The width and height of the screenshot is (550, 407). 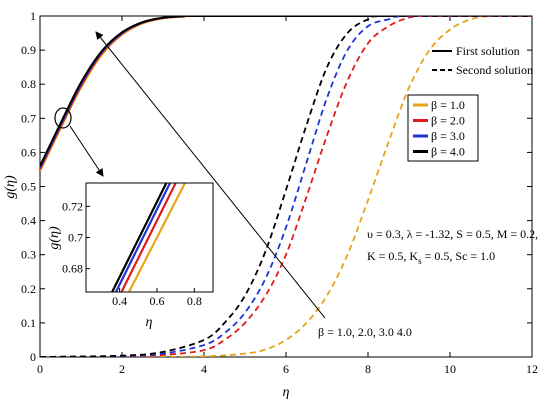 I want to click on legend-label-beta: β = 2.0, so click(x=448, y=121).